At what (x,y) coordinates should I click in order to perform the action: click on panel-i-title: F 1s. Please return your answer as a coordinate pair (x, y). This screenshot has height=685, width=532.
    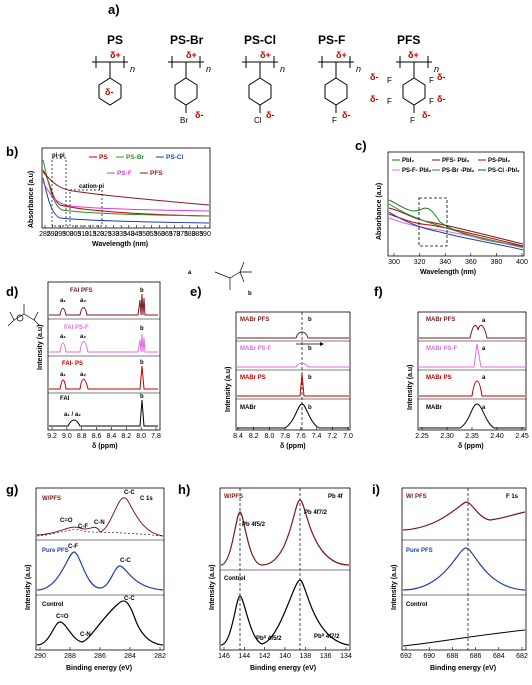
    Looking at the image, I should click on (512, 497).